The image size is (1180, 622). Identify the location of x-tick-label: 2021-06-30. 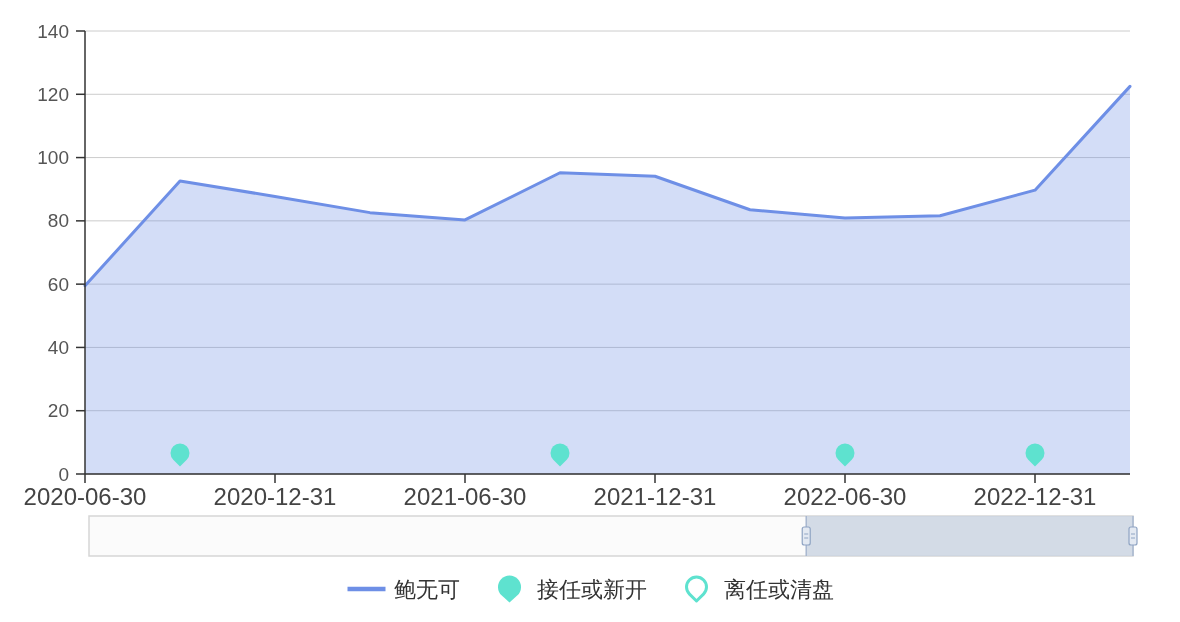
(465, 496).